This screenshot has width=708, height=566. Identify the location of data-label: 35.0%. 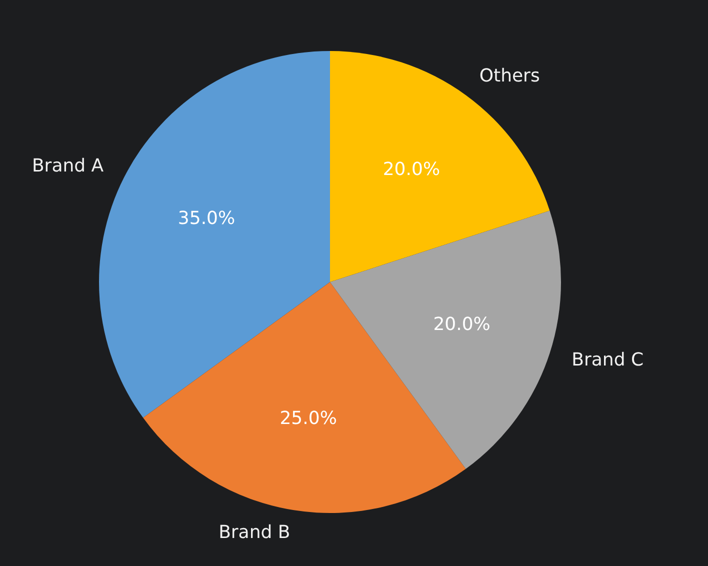
(207, 218).